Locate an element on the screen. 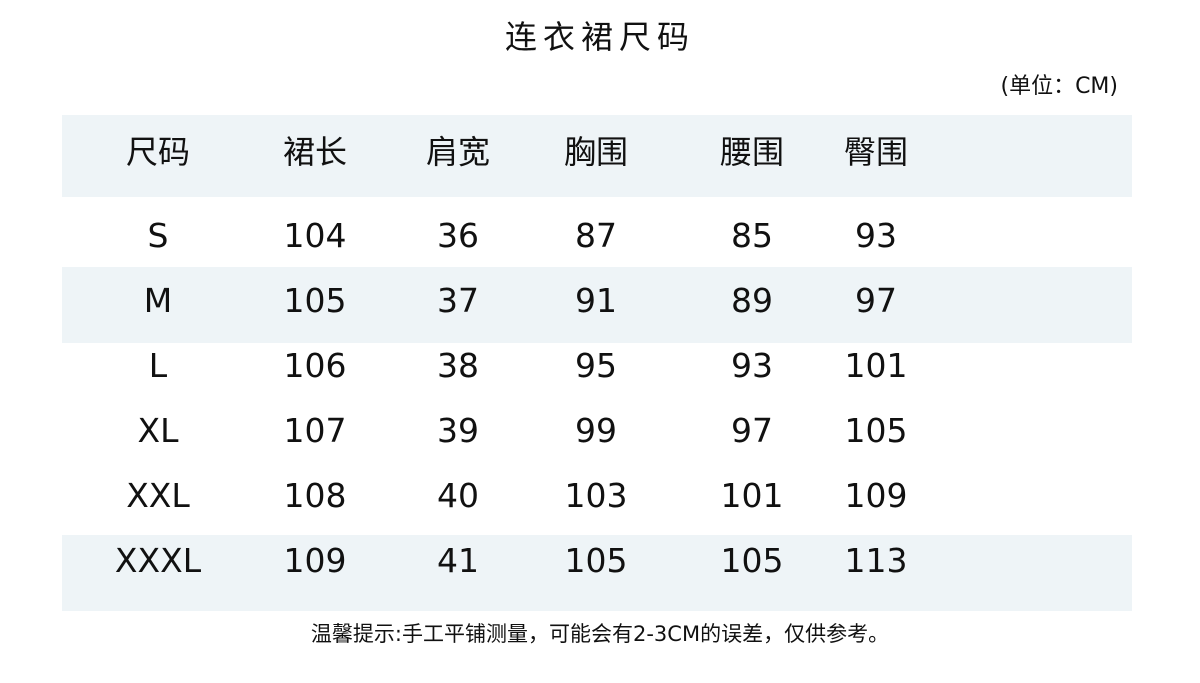  size-label: XXXL is located at coordinates (158, 560).